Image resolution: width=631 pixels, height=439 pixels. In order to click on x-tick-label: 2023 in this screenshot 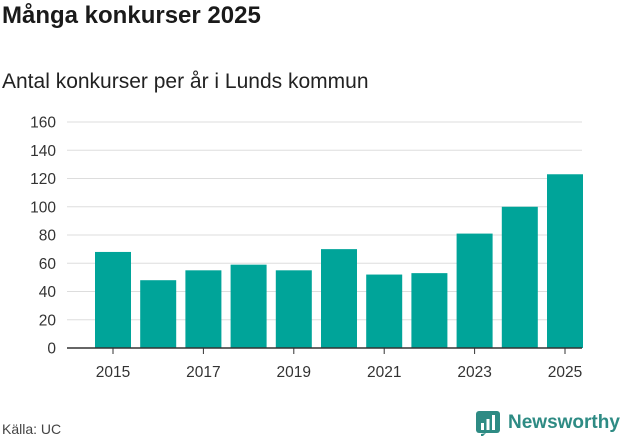, I will do `click(474, 372)`.